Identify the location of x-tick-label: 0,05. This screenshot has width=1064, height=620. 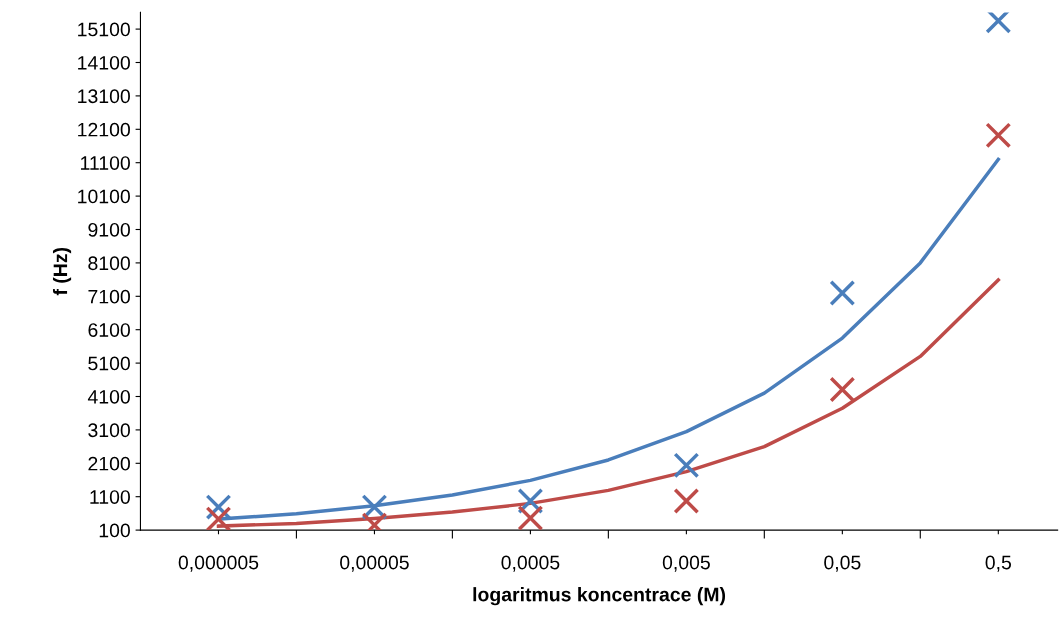
(842, 563).